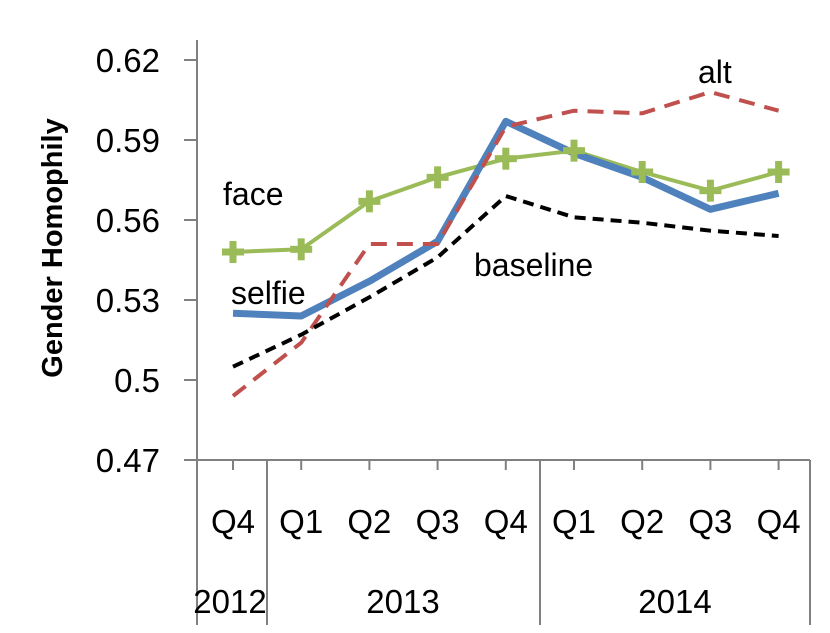 This screenshot has width=830, height=633. What do you see at coordinates (128, 460) in the screenshot?
I see `y-tick-label: 0.47` at bounding box center [128, 460].